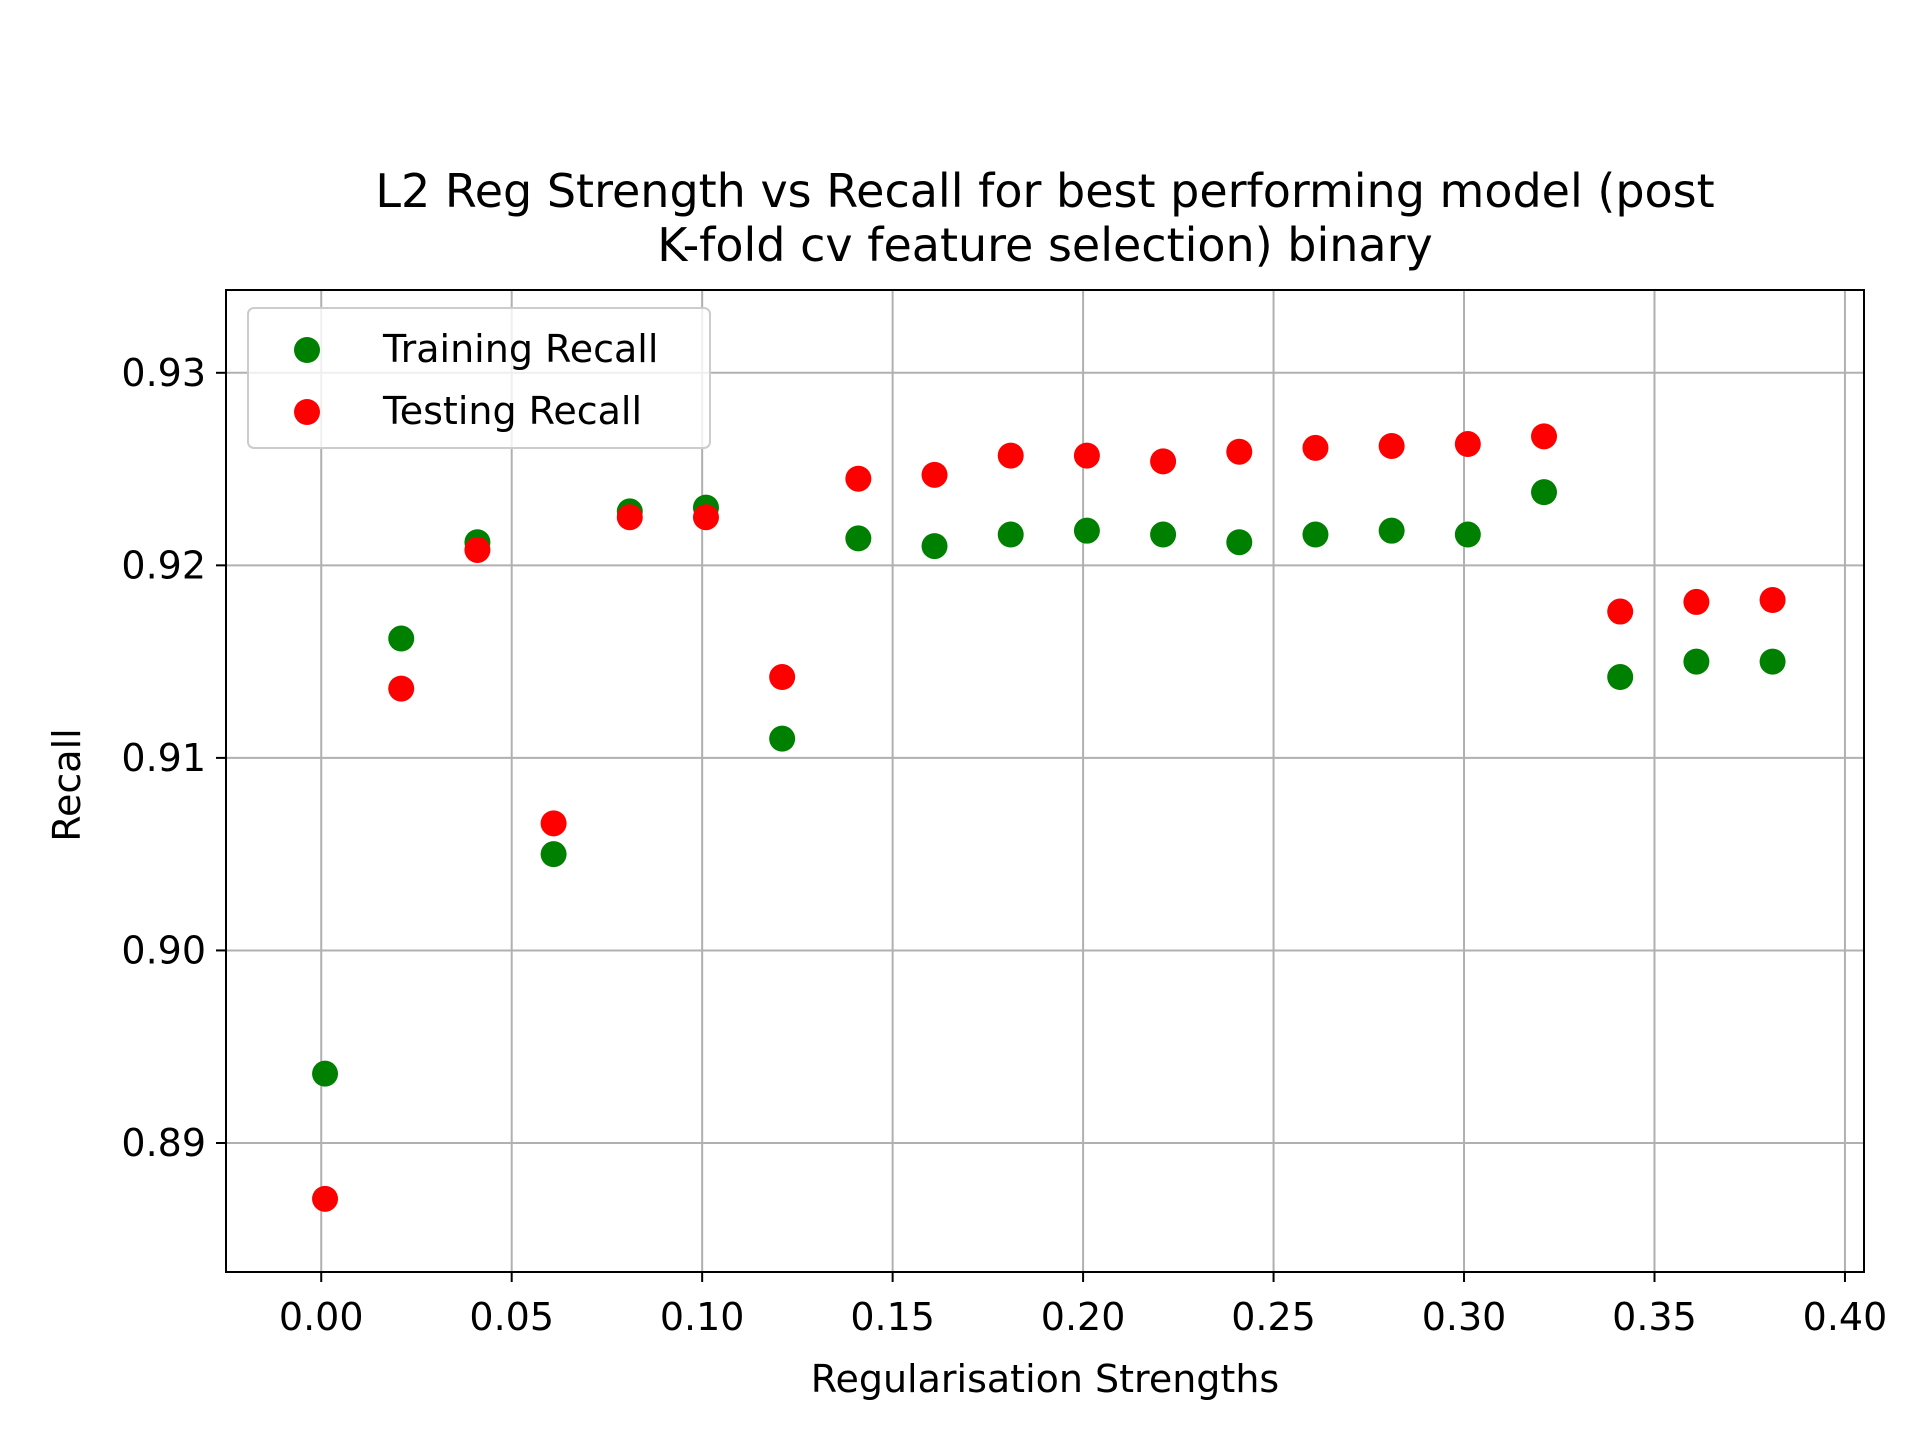 The width and height of the screenshot is (1920, 1440). Describe the element at coordinates (163, 1143) in the screenshot. I see `y-tick-label: 0.89` at that location.